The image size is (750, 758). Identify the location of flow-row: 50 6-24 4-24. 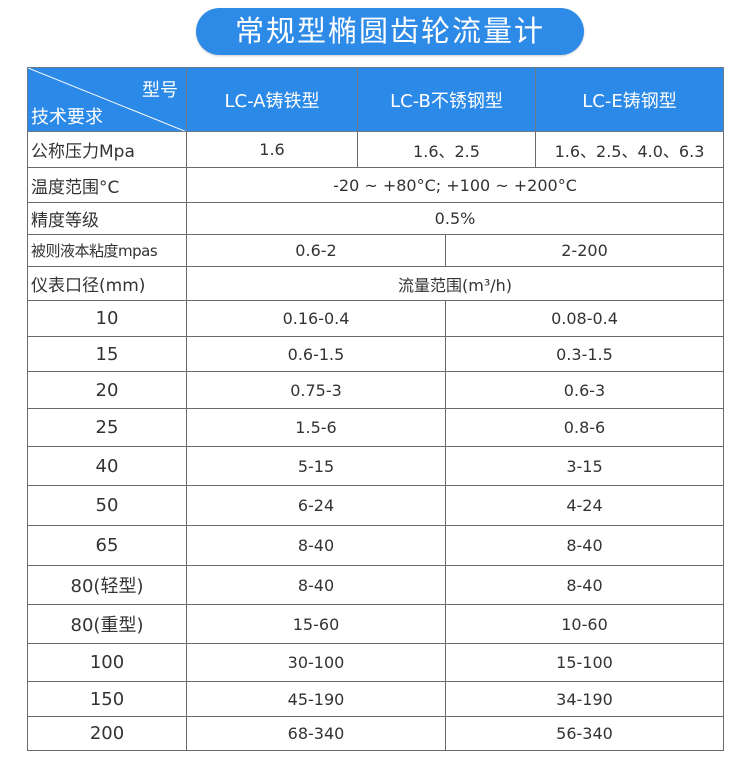
(375, 505).